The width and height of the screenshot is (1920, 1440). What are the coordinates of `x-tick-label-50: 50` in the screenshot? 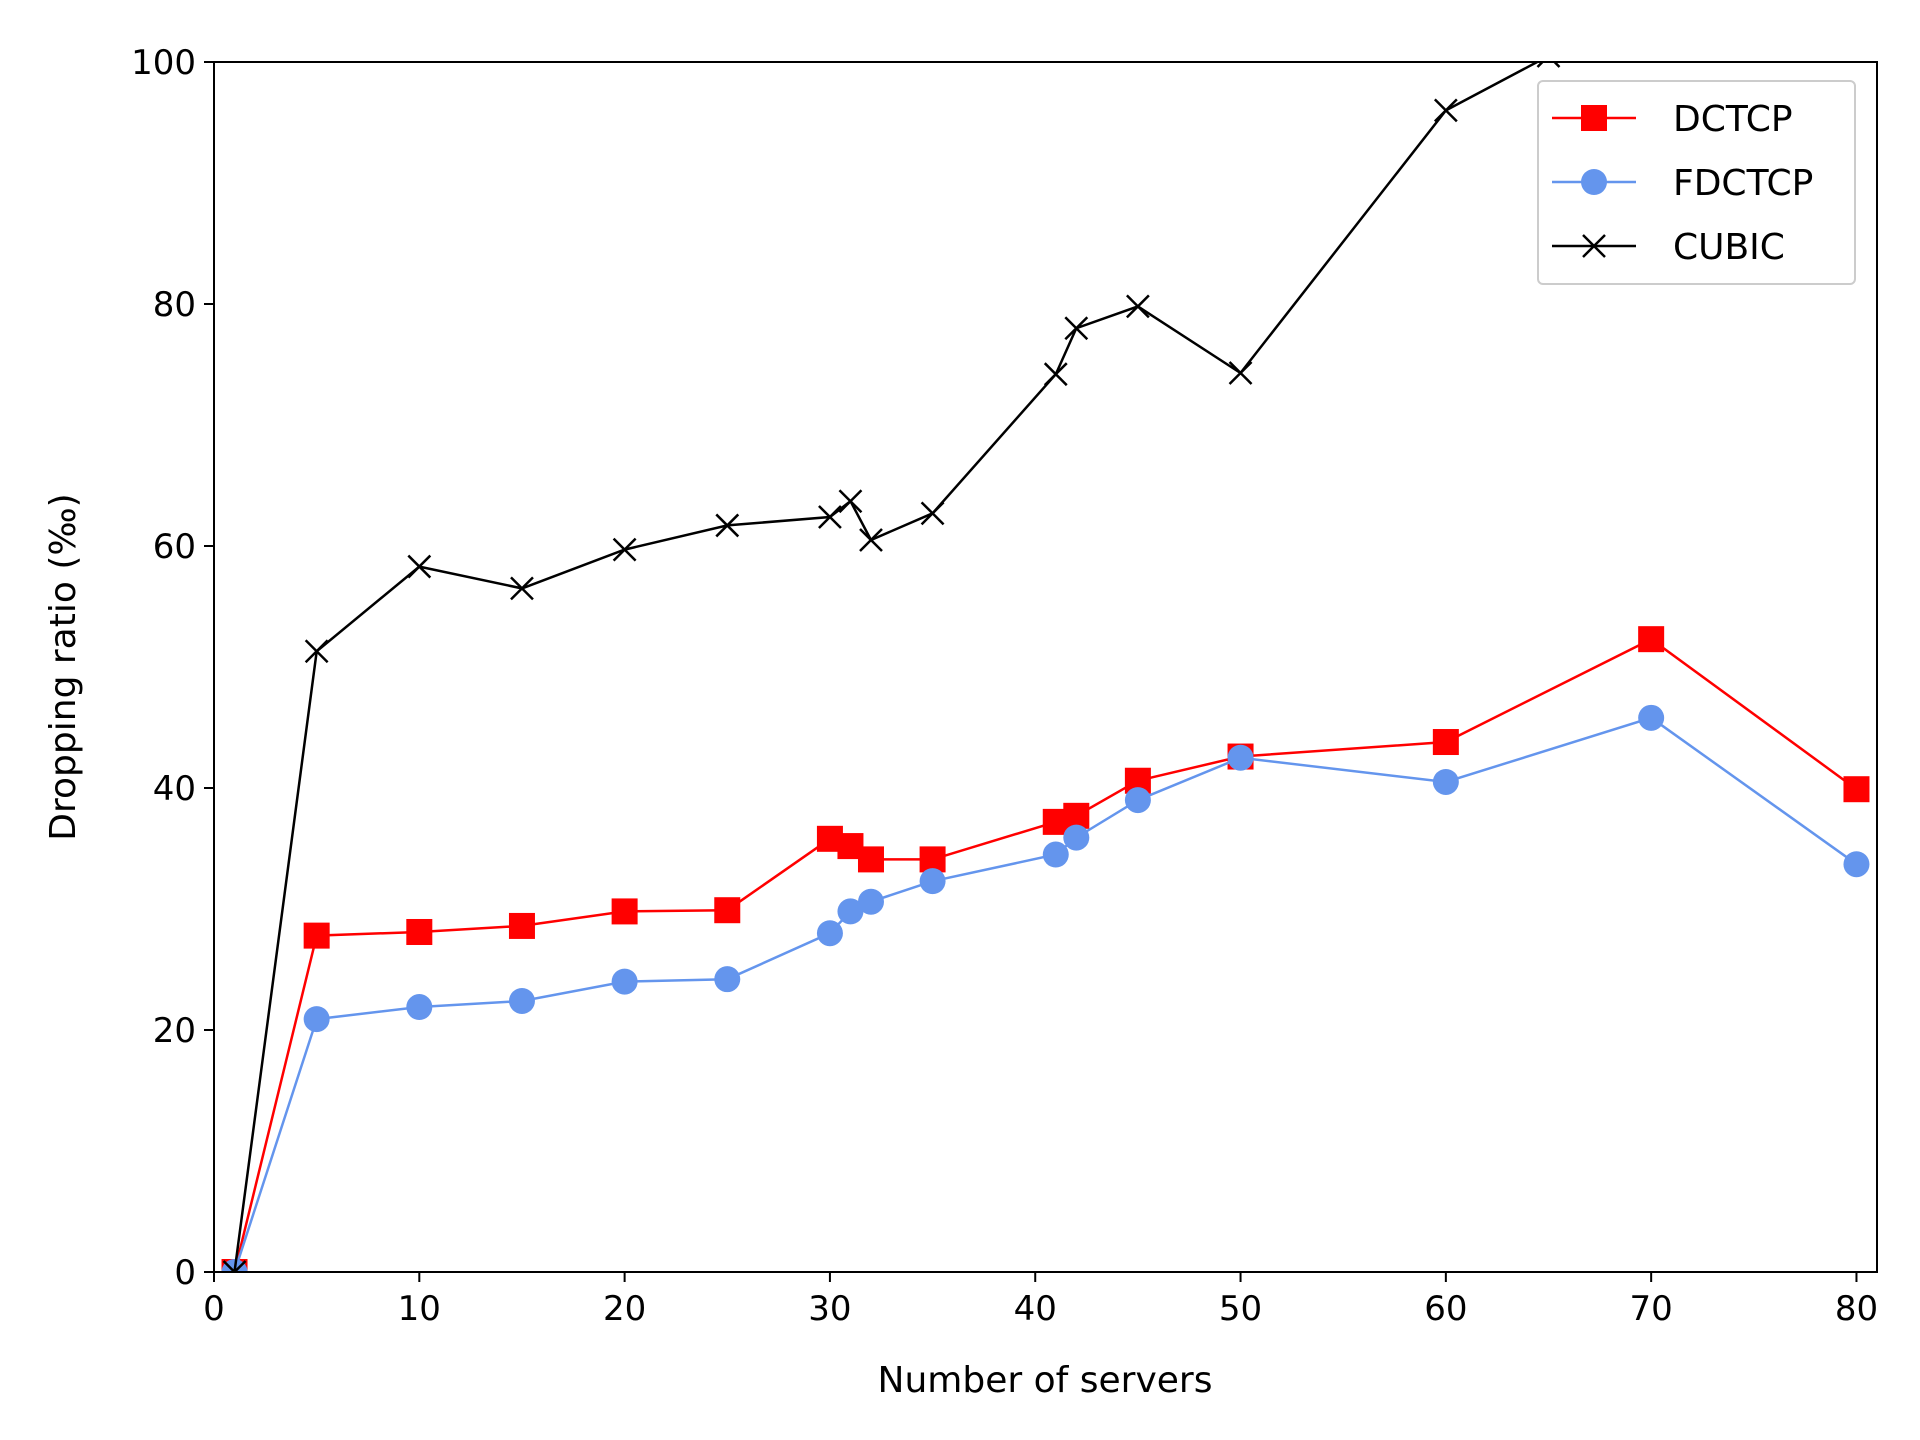 It's located at (1240, 1309).